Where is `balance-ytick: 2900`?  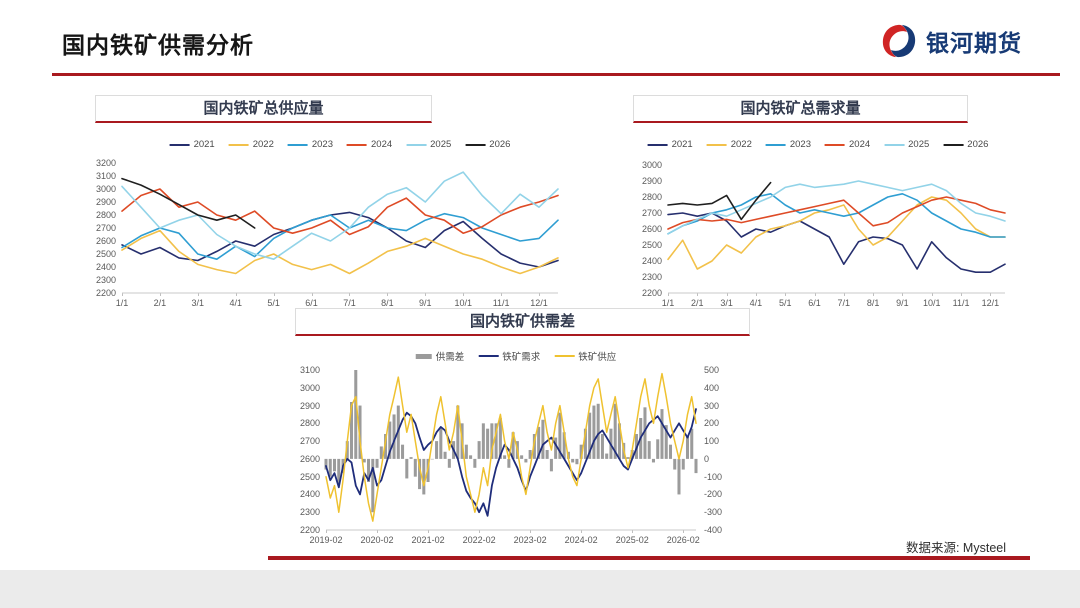
balance-ytick: 2900 is located at coordinates (309, 405).